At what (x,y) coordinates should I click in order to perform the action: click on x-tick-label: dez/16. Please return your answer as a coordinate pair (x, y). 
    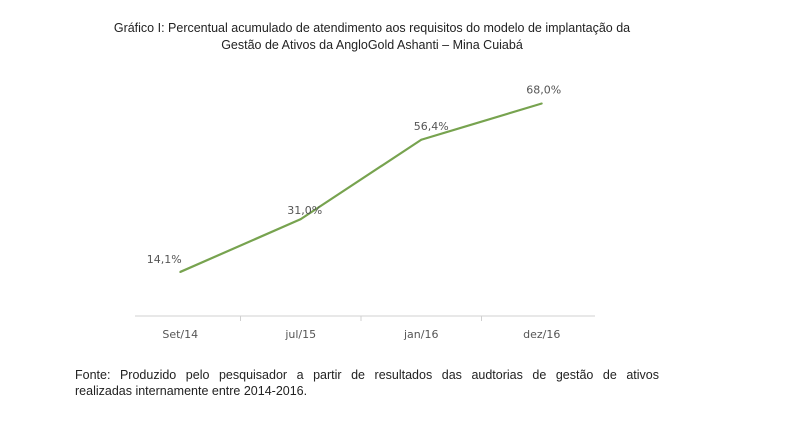
    Looking at the image, I should click on (541, 334).